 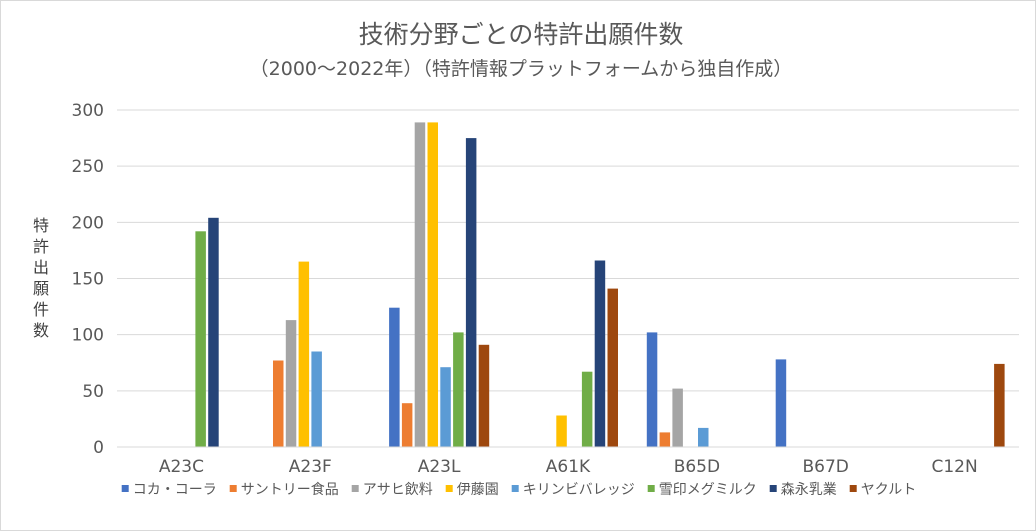 What do you see at coordinates (41, 225) in the screenshot?
I see `y-axis-label-char: 特` at bounding box center [41, 225].